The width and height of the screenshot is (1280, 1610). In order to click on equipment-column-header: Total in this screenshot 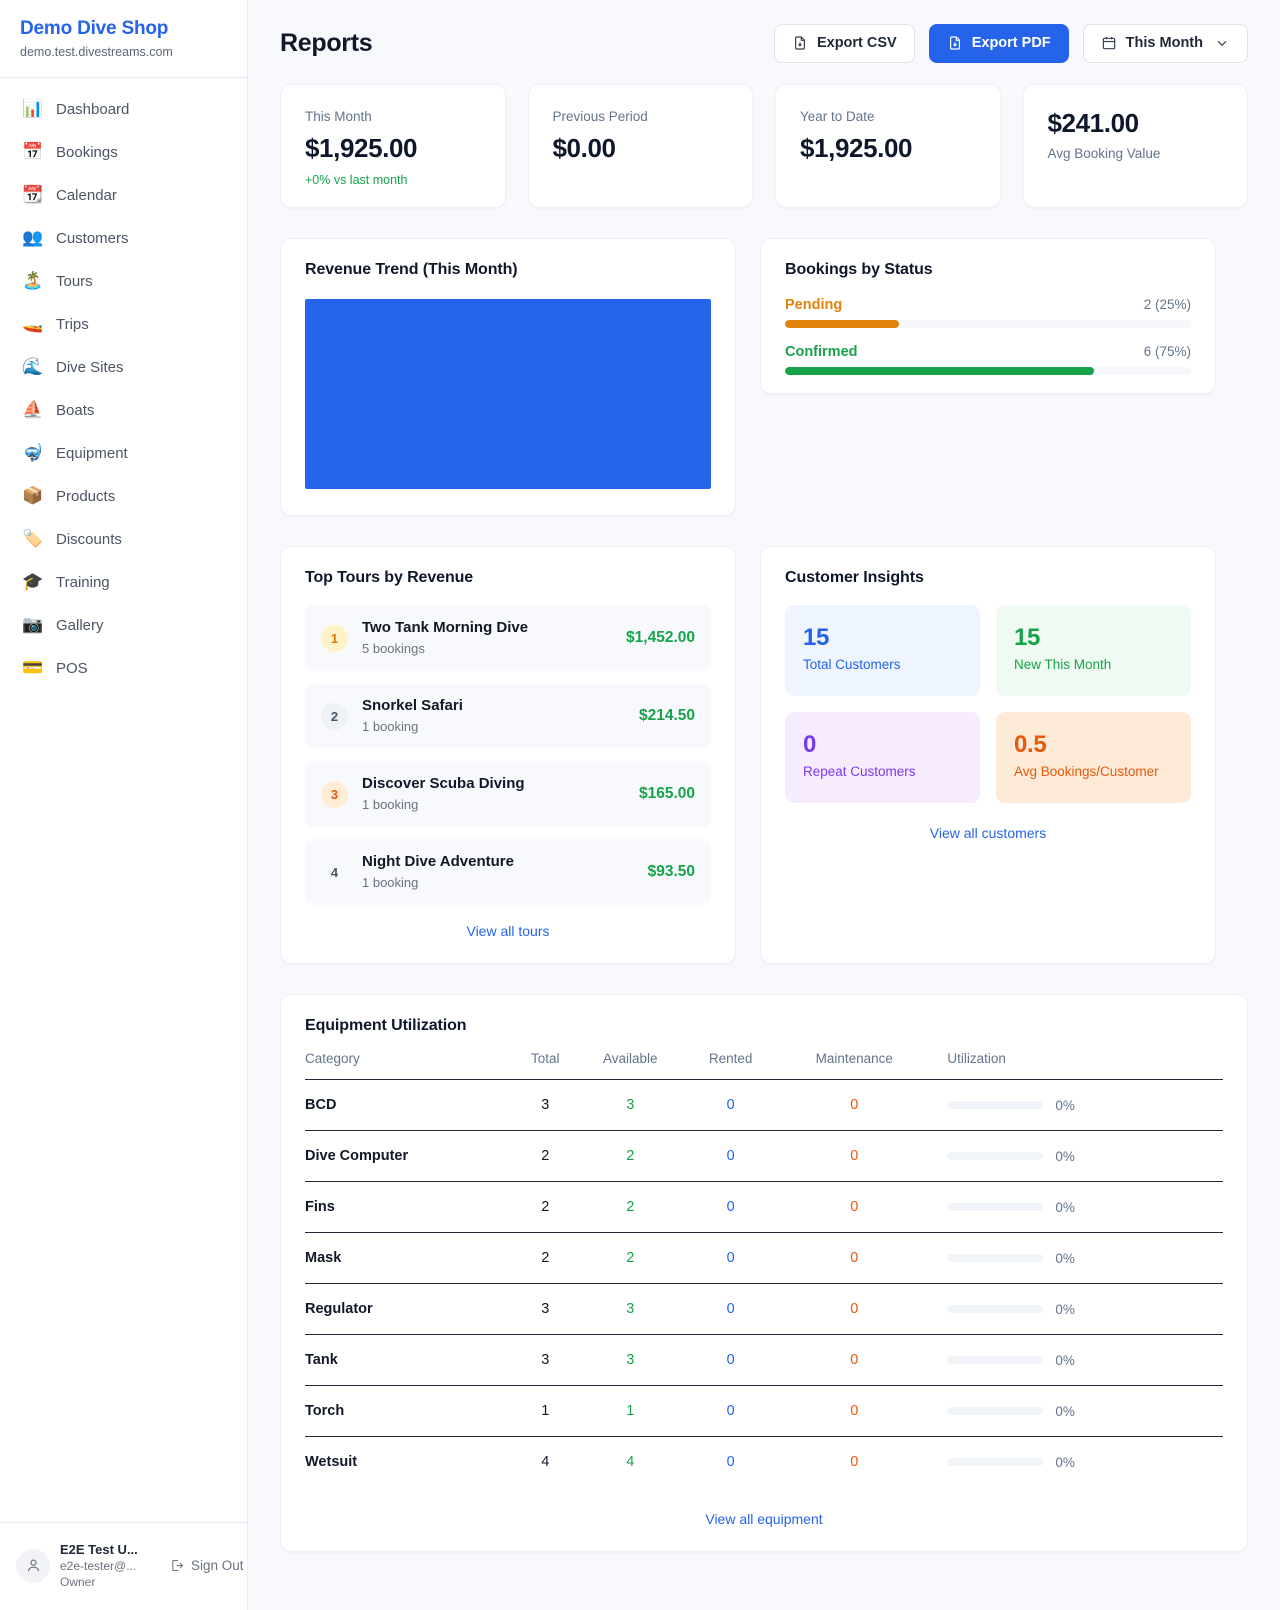, I will do `click(545, 1058)`.